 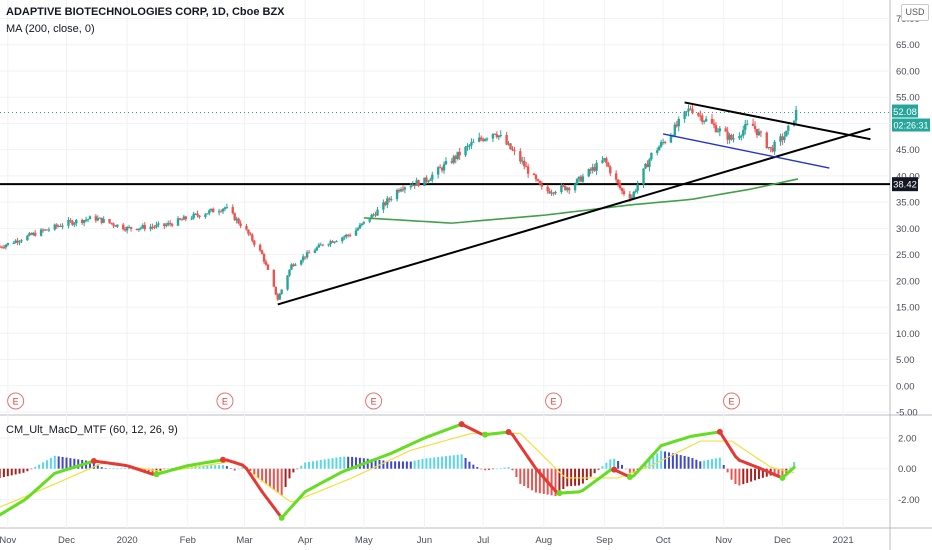 I want to click on channel-trendline, so click(x=746, y=151).